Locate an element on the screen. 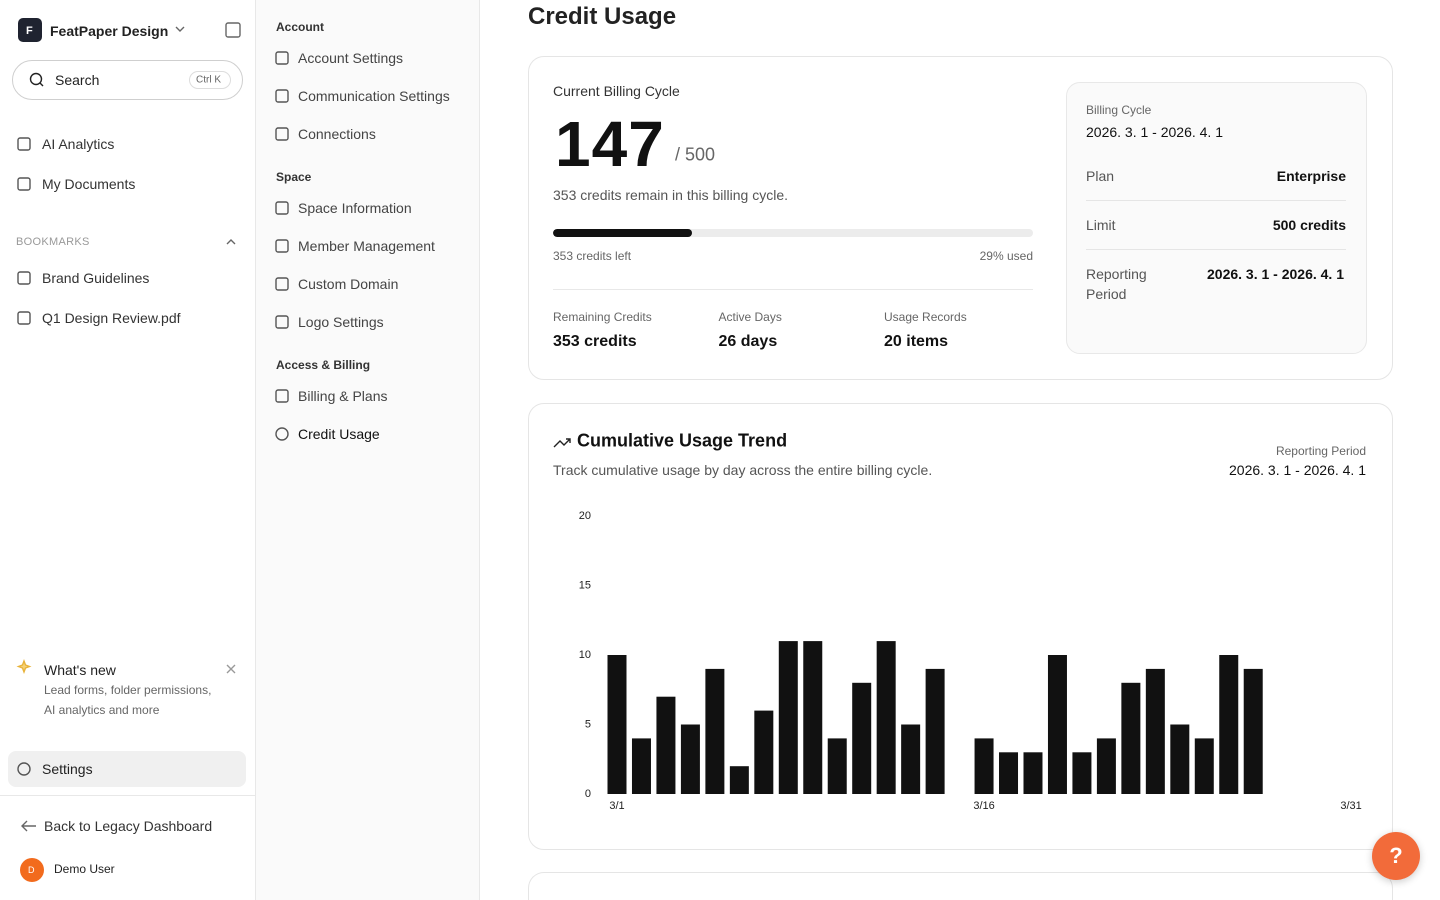  nav-item: My Documents is located at coordinates (89, 184).